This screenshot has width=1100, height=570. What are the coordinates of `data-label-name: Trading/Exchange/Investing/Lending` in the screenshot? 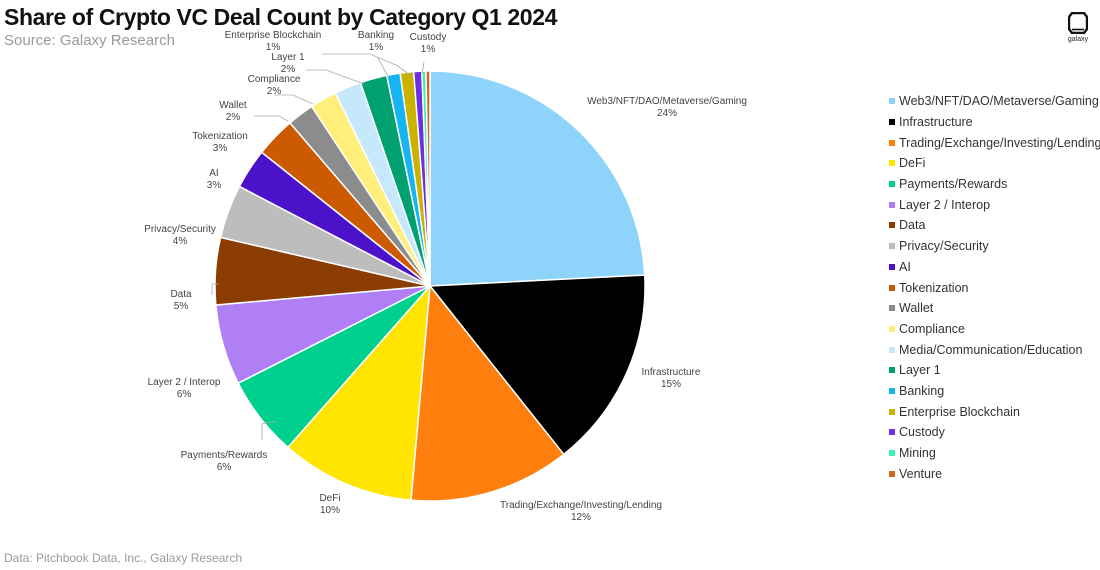 It's located at (581, 505).